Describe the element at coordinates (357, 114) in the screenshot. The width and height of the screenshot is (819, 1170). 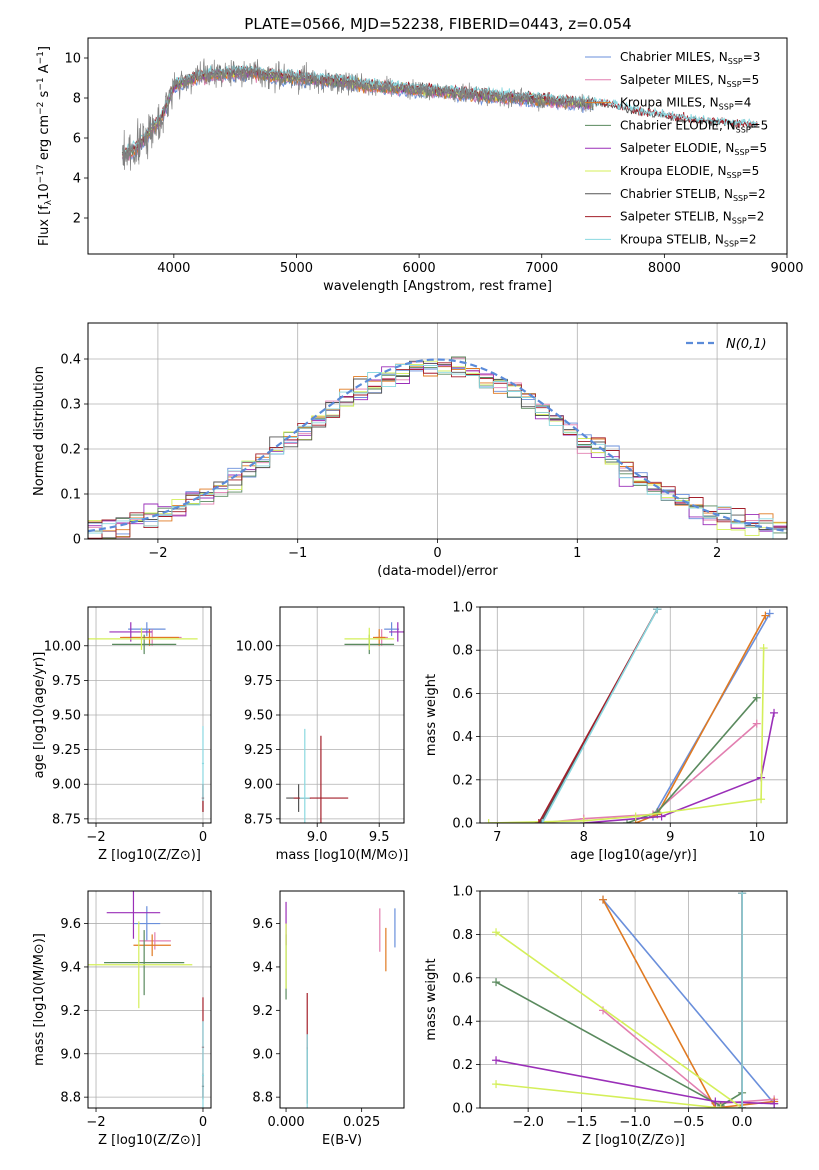
I see `observed-spectrum` at that location.